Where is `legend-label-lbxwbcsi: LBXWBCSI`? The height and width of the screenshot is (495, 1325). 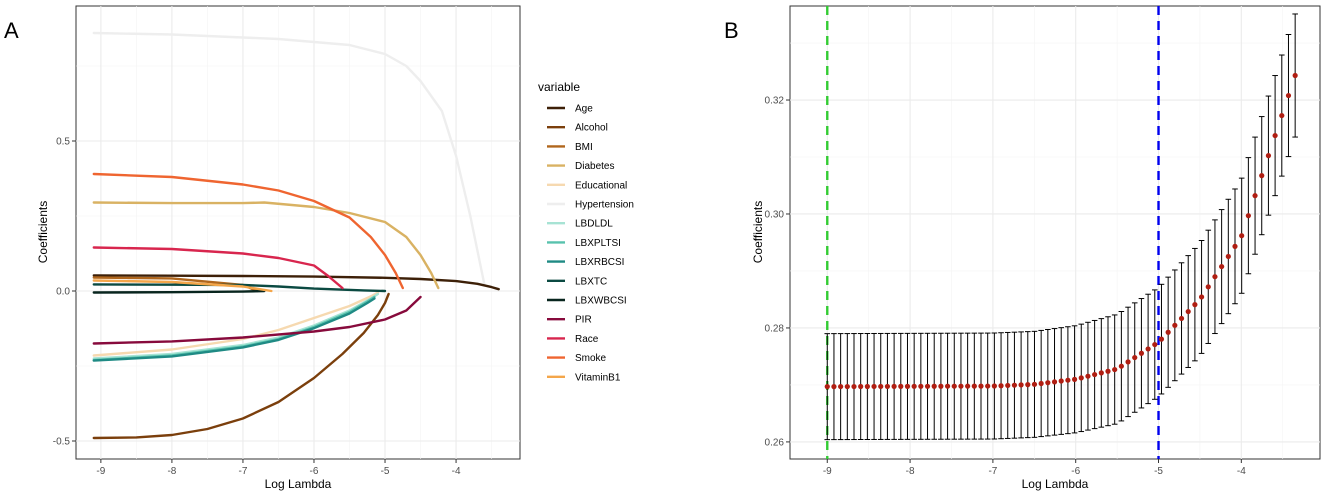
legend-label-lbxwbcsi: LBXWBCSI is located at coordinates (601, 301).